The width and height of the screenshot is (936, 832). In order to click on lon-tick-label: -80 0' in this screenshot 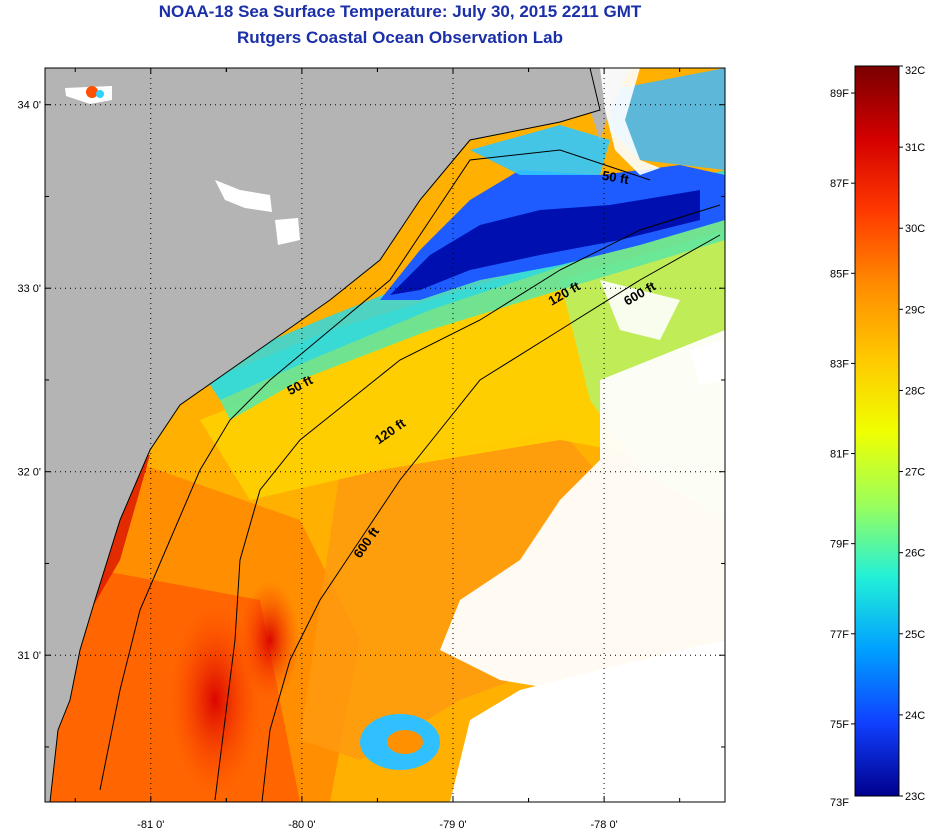, I will do `click(301, 825)`.